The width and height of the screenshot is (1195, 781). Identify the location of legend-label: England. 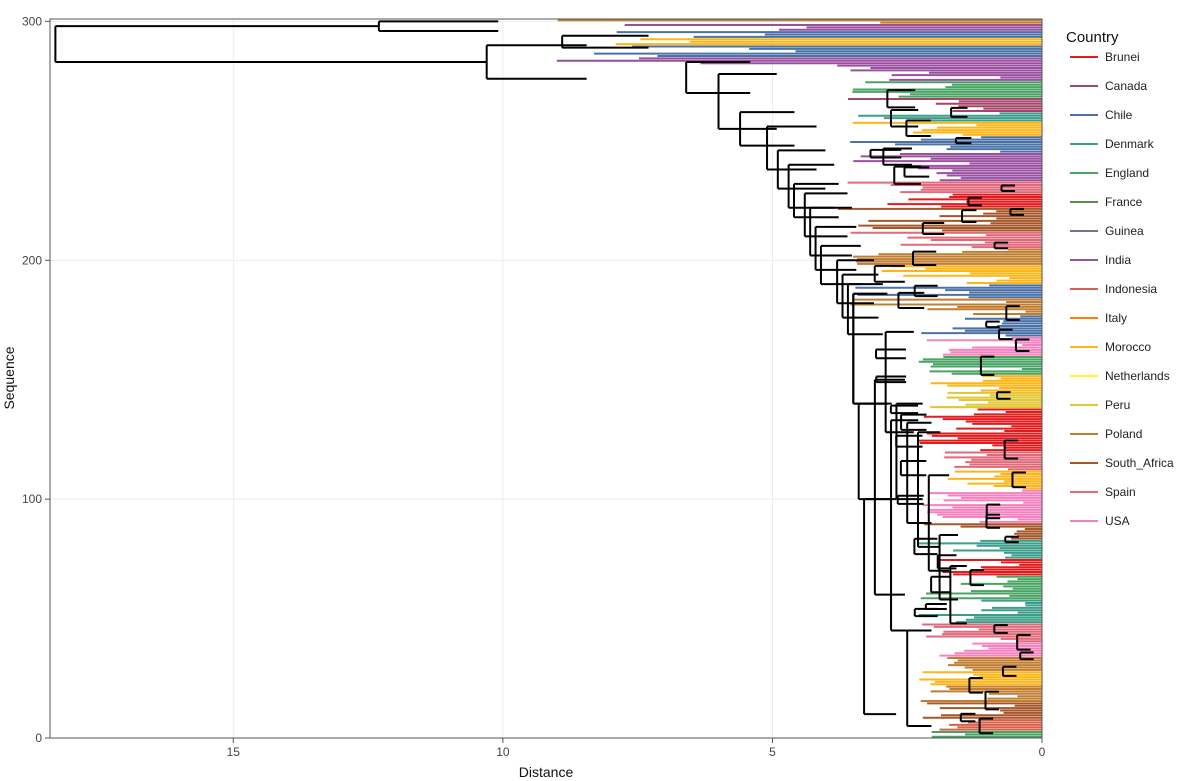
(1127, 173).